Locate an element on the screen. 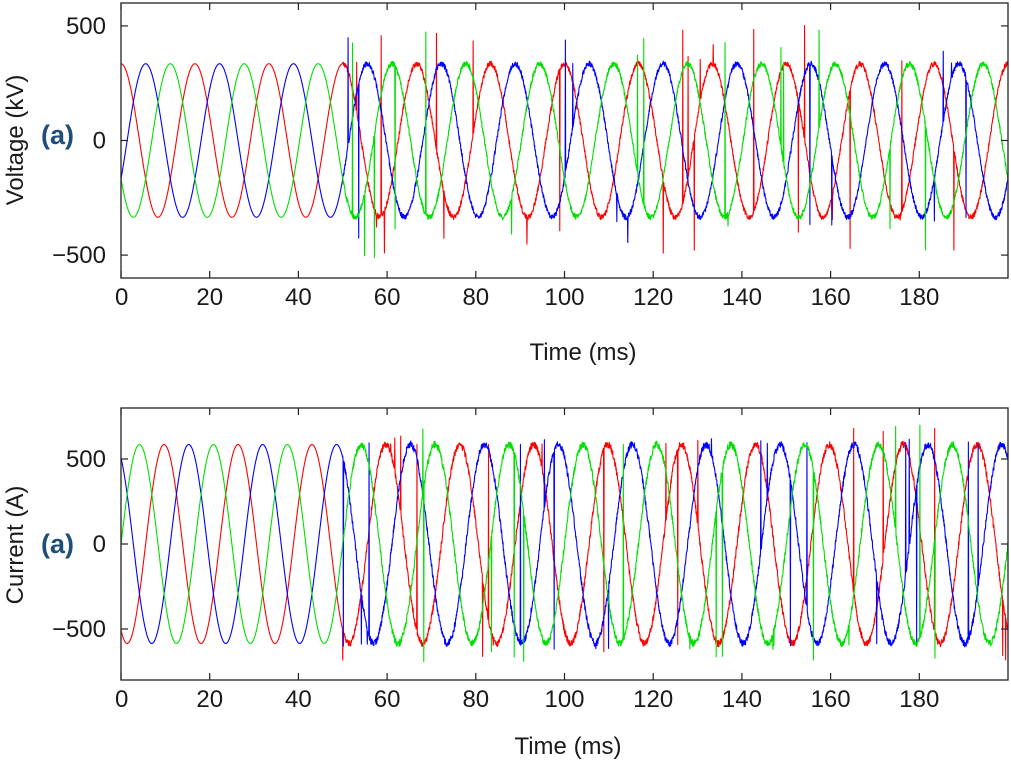 Image resolution: width=1011 pixels, height=760 pixels. voltage-panel-label: (a) is located at coordinates (57, 135).